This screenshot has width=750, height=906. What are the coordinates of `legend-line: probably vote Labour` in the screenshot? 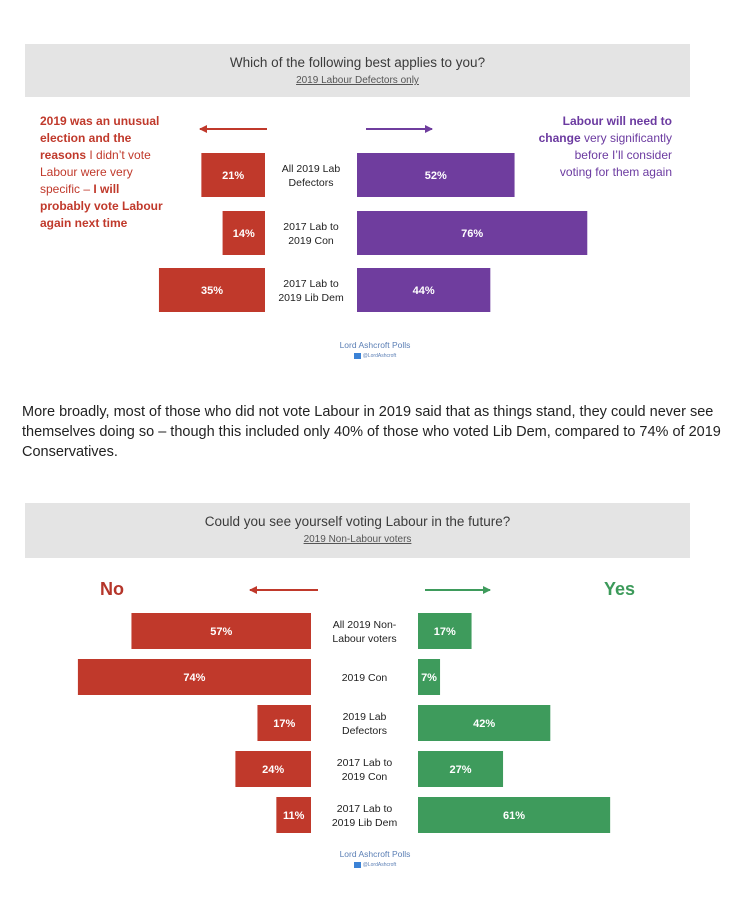 It's located at (115, 206).